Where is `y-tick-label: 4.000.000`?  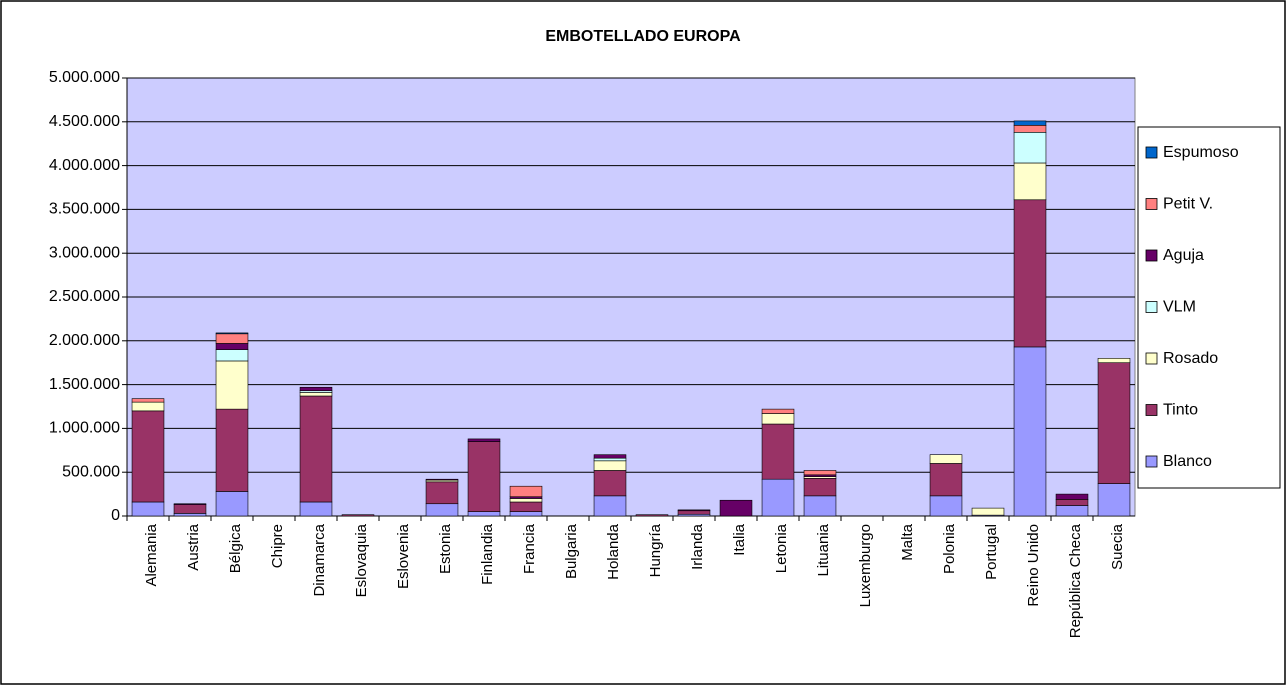
y-tick-label: 4.000.000 is located at coordinates (84, 165).